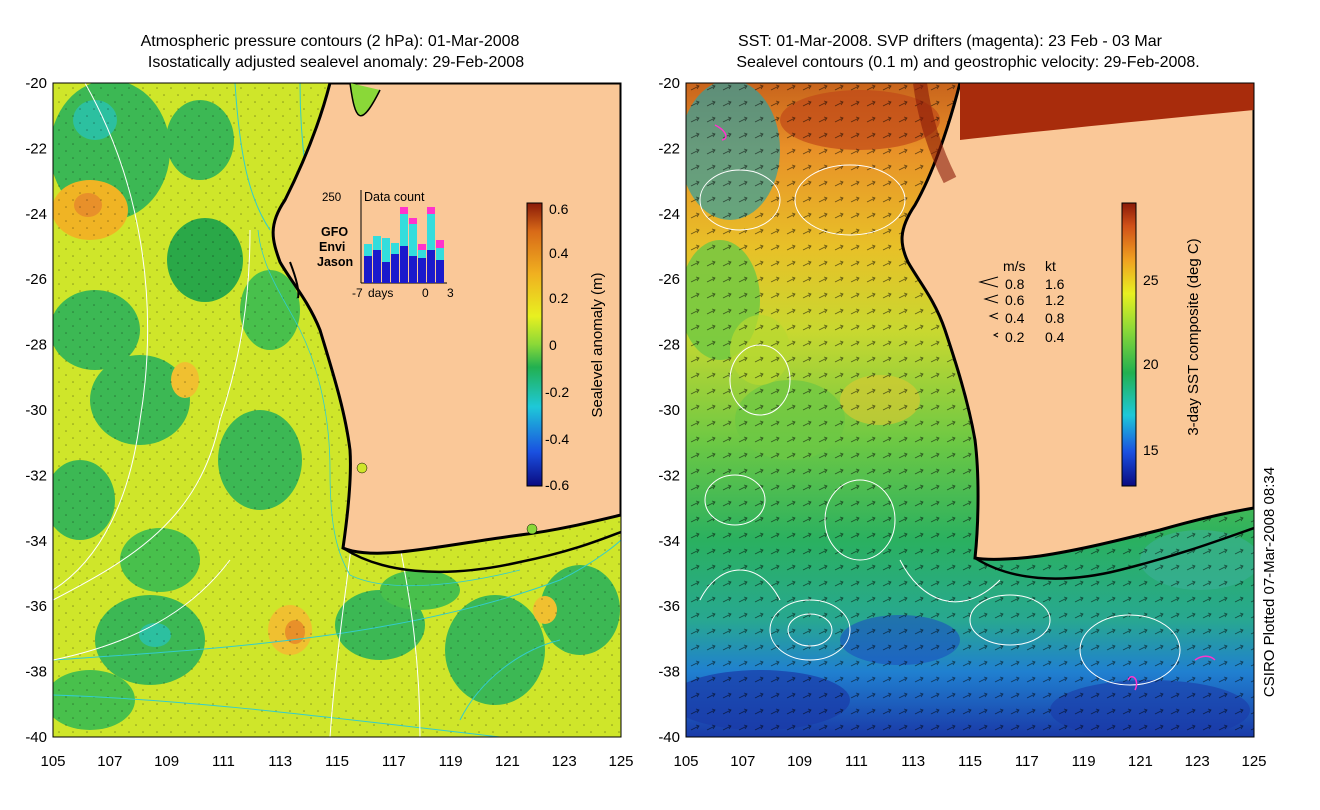  What do you see at coordinates (394, 197) in the screenshot?
I see `inset-title: Data count` at bounding box center [394, 197].